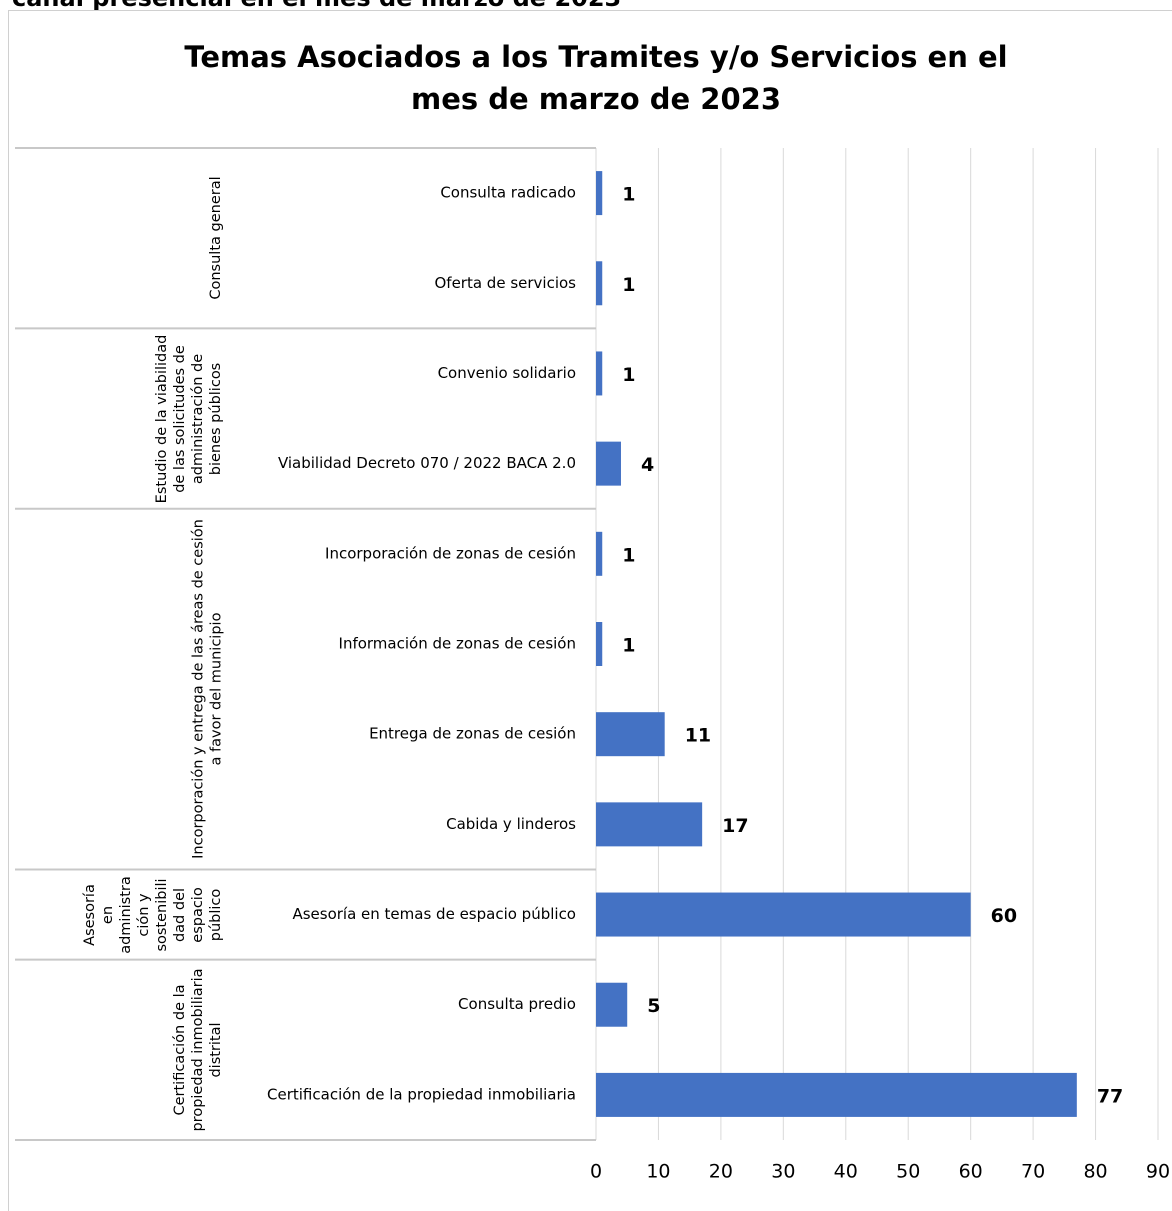 The width and height of the screenshot is (1172, 1211). What do you see at coordinates (653, 1006) in the screenshot?
I see `data-label: 5` at bounding box center [653, 1006].